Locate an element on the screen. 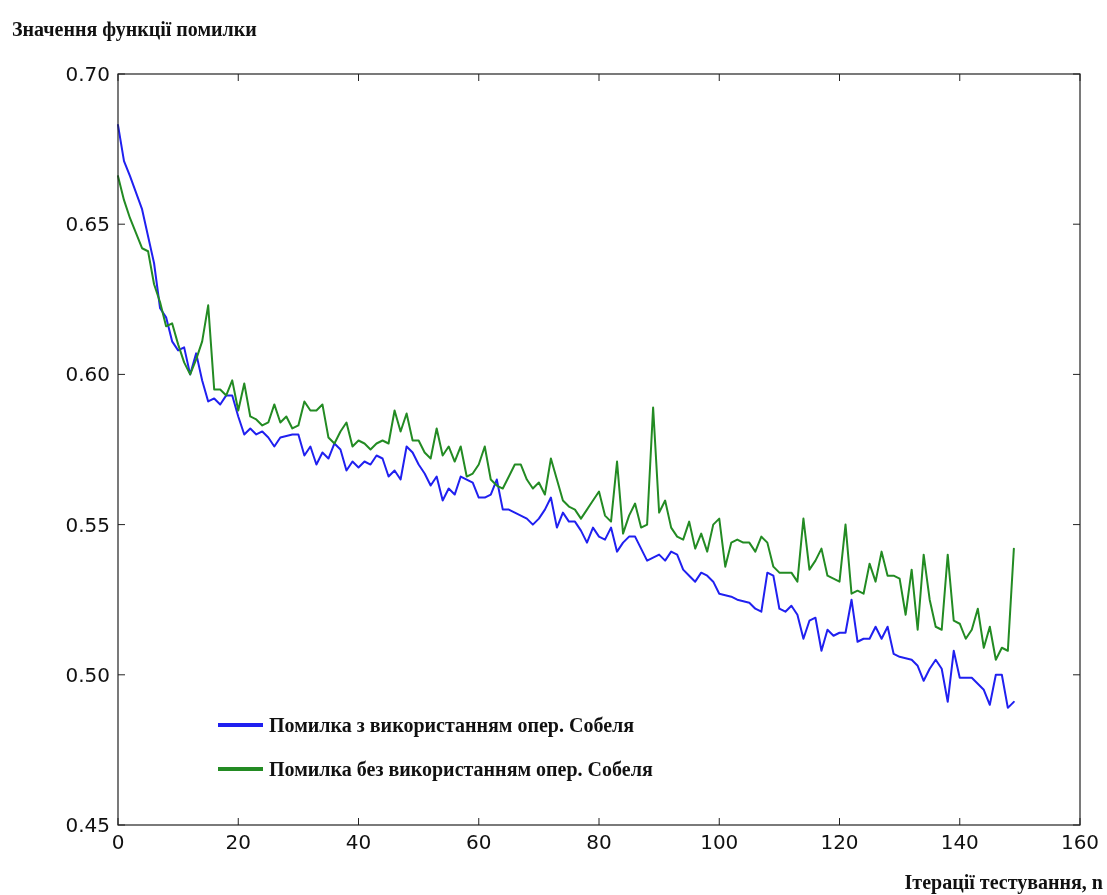 This screenshot has width=1107, height=895. y-tick-label: 0.70 is located at coordinates (87, 74).